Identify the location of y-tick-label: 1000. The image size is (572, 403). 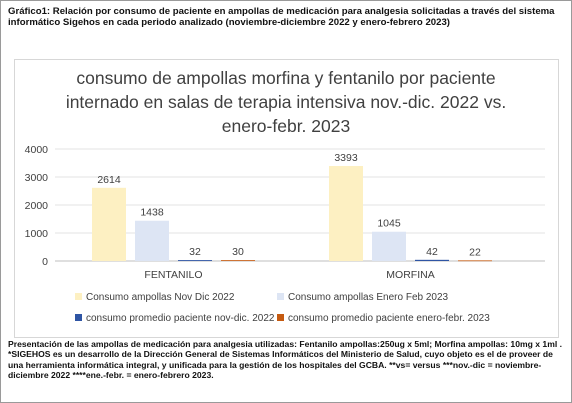
(37, 234).